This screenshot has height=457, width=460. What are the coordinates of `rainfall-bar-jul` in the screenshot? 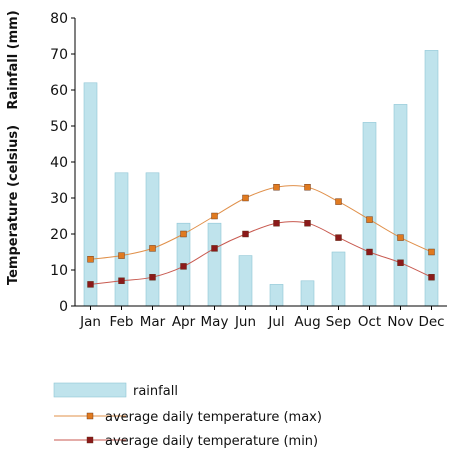 It's located at (276, 295).